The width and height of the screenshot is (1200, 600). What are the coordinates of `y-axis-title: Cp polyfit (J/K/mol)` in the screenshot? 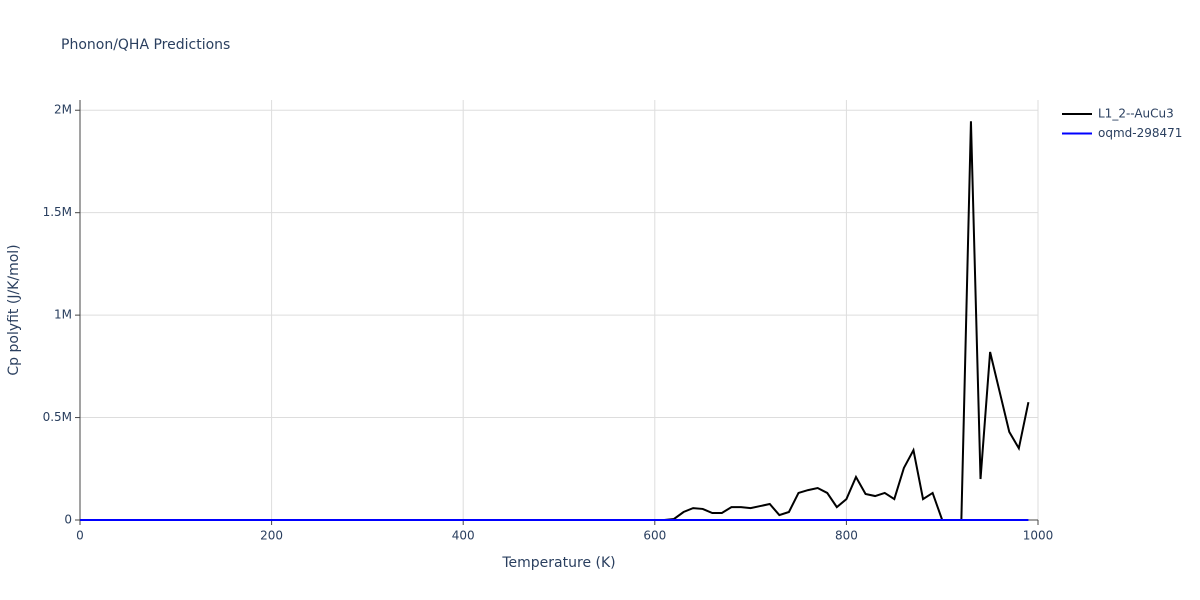 It's located at (14, 309).